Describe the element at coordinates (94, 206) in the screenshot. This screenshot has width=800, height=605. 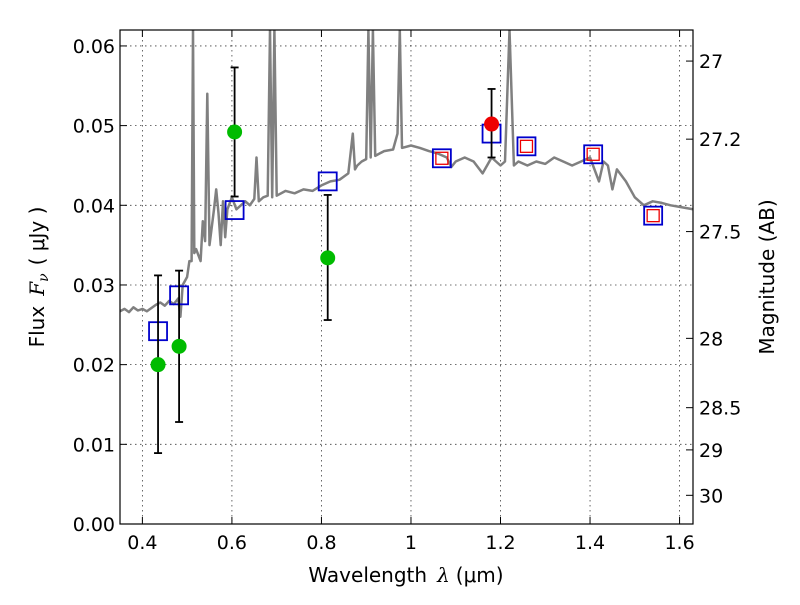
I see `y-tick-label: 0.04` at that location.